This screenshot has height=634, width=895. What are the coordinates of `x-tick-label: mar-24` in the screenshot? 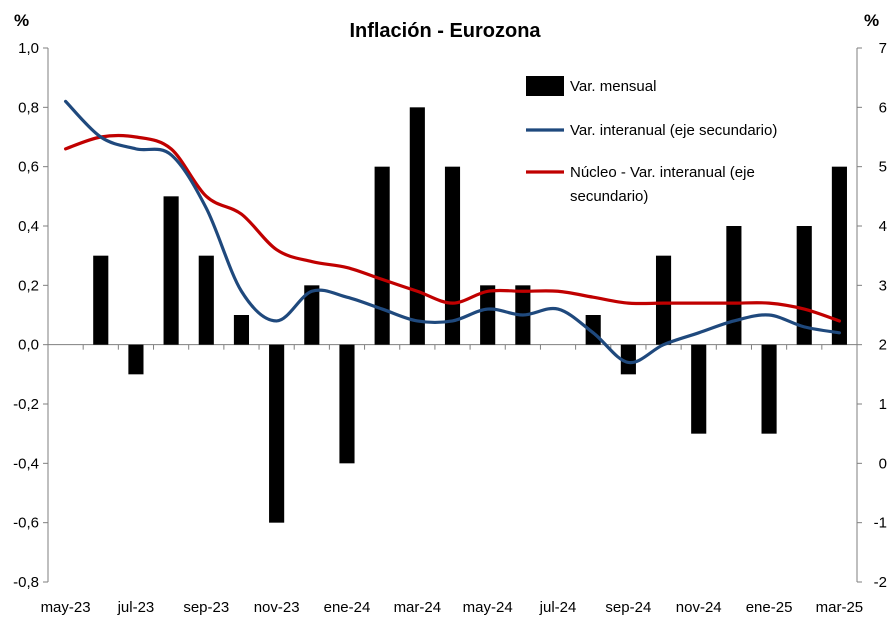 It's located at (418, 607).